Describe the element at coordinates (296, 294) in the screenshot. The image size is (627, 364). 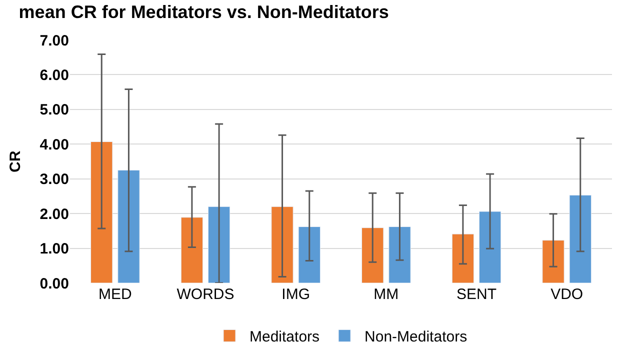
I see `x-tick-label: IMG` at that location.